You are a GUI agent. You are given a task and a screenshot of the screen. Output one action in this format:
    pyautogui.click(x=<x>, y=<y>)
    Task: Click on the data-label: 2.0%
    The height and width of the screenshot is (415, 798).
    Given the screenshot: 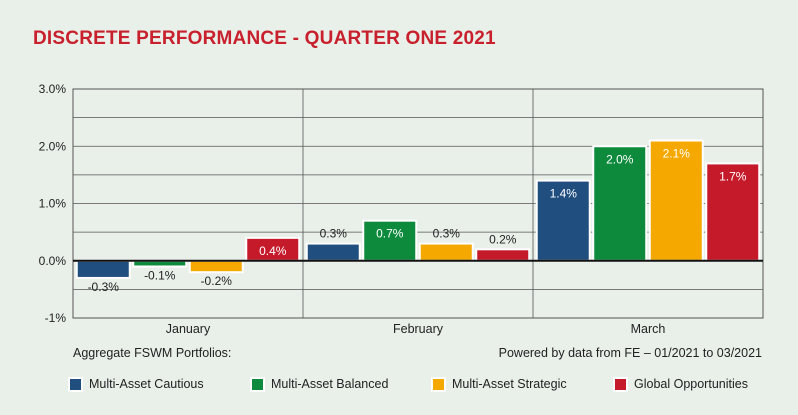 What is the action you would take?
    pyautogui.click(x=620, y=159)
    